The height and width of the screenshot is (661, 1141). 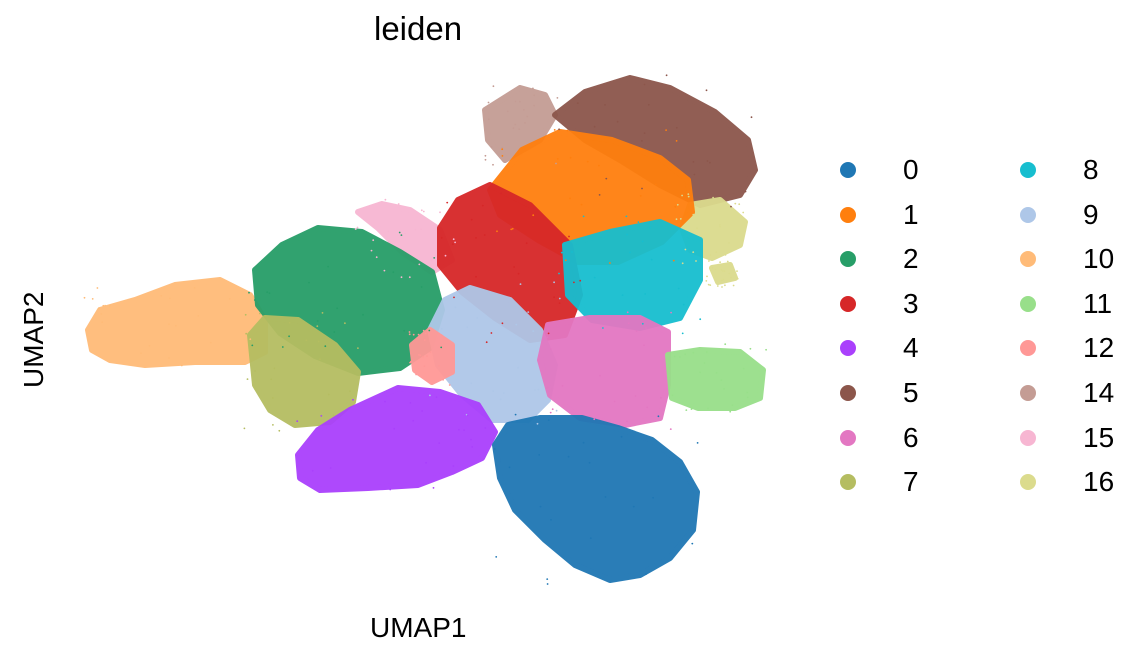 I want to click on legend-item-10: 10, so click(x=1067, y=259).